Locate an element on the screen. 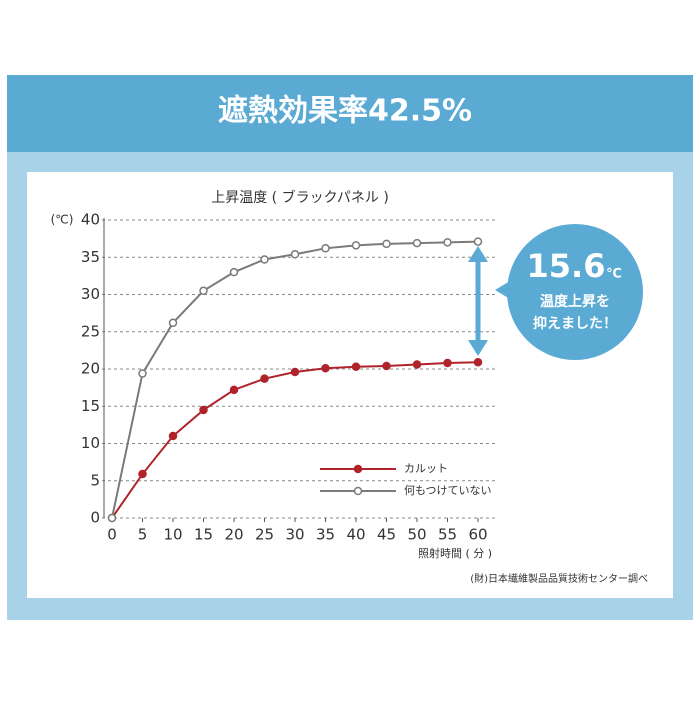 This screenshot has width=700, height=704. x-tick-label: 30 is located at coordinates (294, 535).